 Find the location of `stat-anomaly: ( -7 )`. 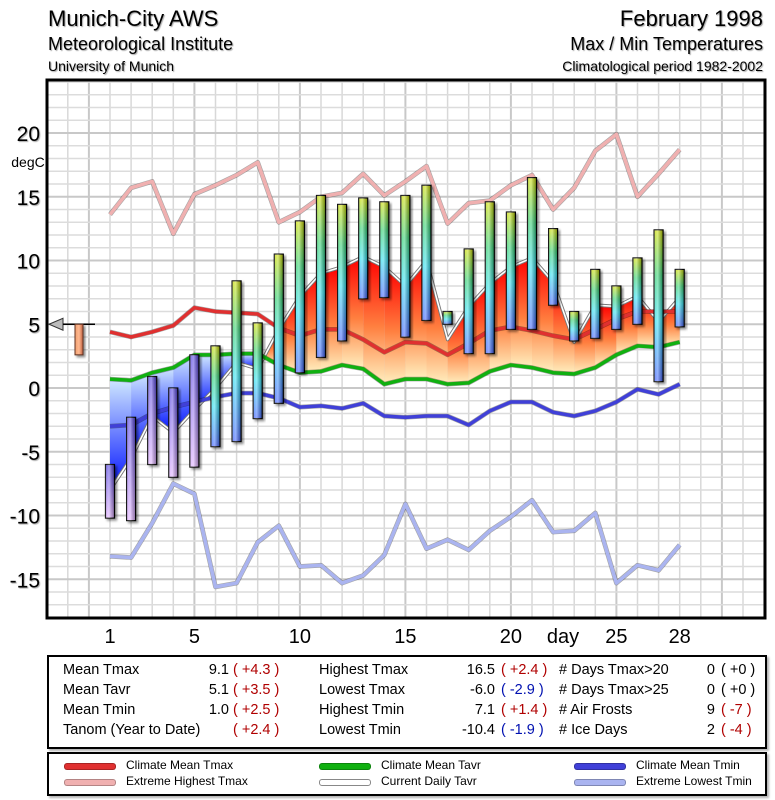

stat-anomaly: ( -7 ) is located at coordinates (736, 710).